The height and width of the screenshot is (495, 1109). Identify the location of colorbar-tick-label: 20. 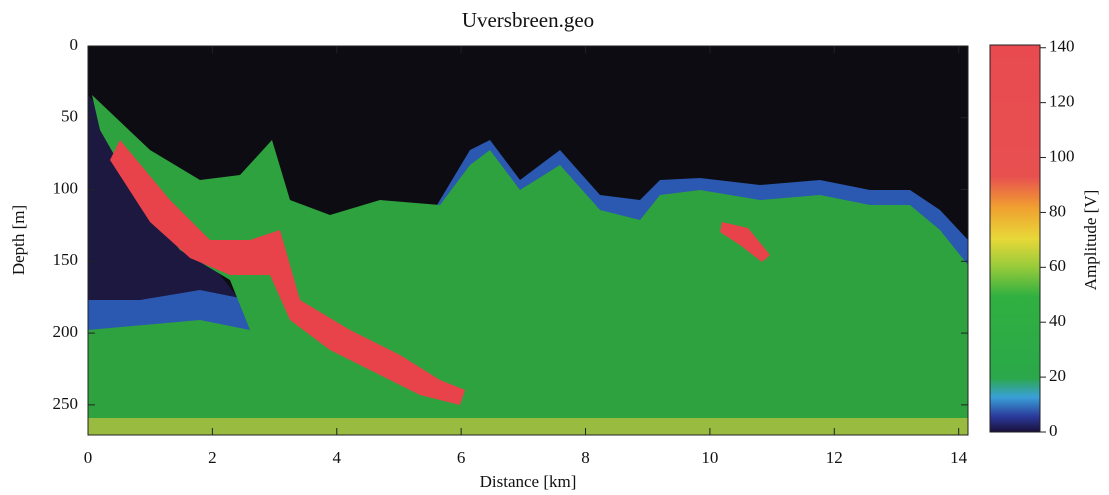
(1057, 375).